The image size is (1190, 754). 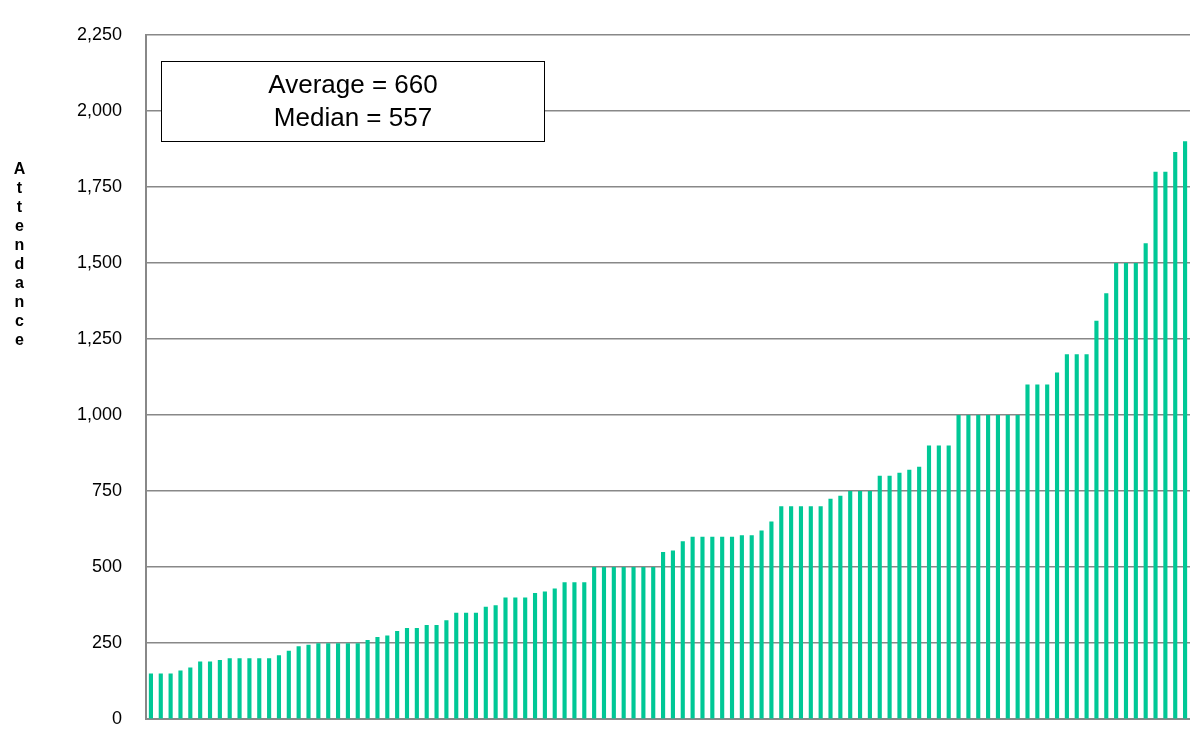 I want to click on y-tick-label: 1,250, so click(x=99, y=337).